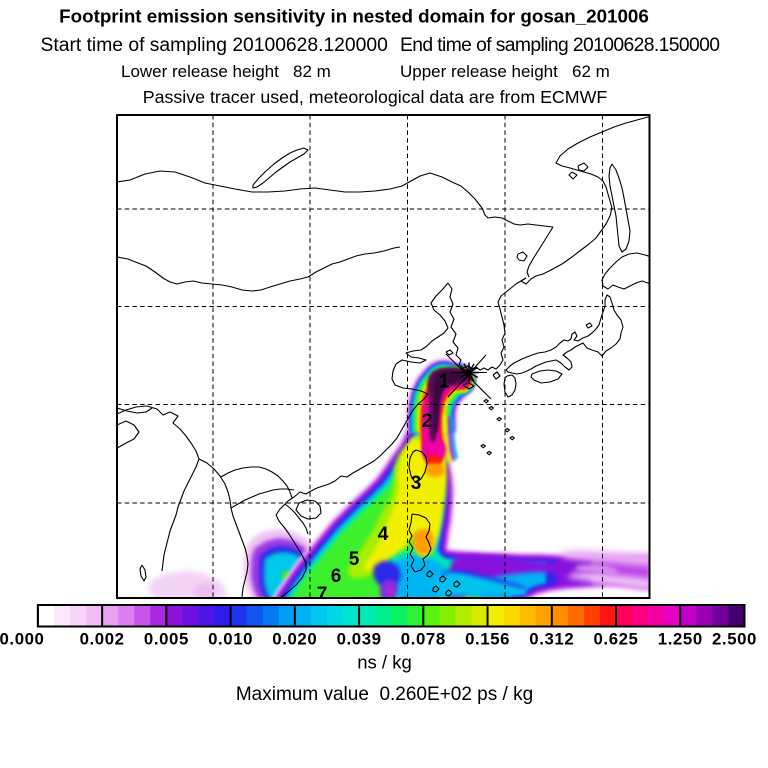  I want to click on svg-text: 0.002, so click(102, 639).